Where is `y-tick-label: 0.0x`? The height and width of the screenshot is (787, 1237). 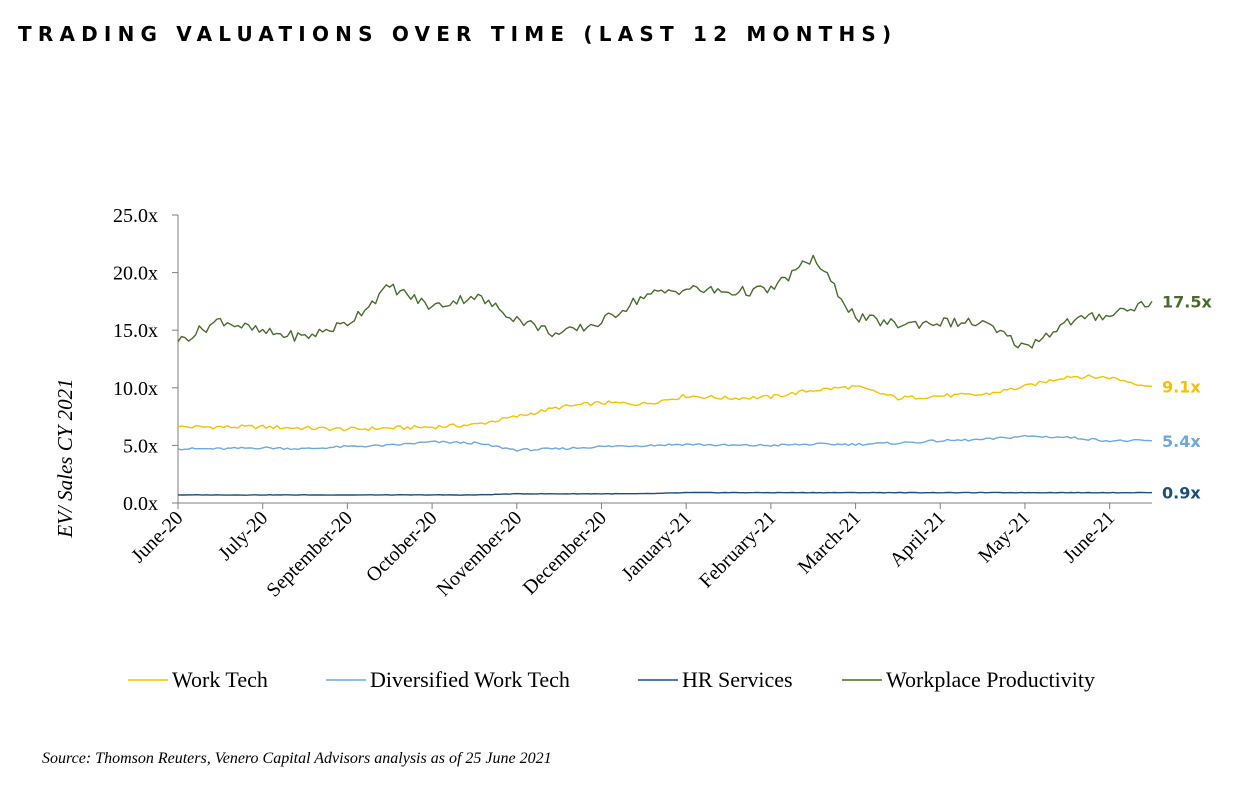 y-tick-label: 0.0x is located at coordinates (140, 504).